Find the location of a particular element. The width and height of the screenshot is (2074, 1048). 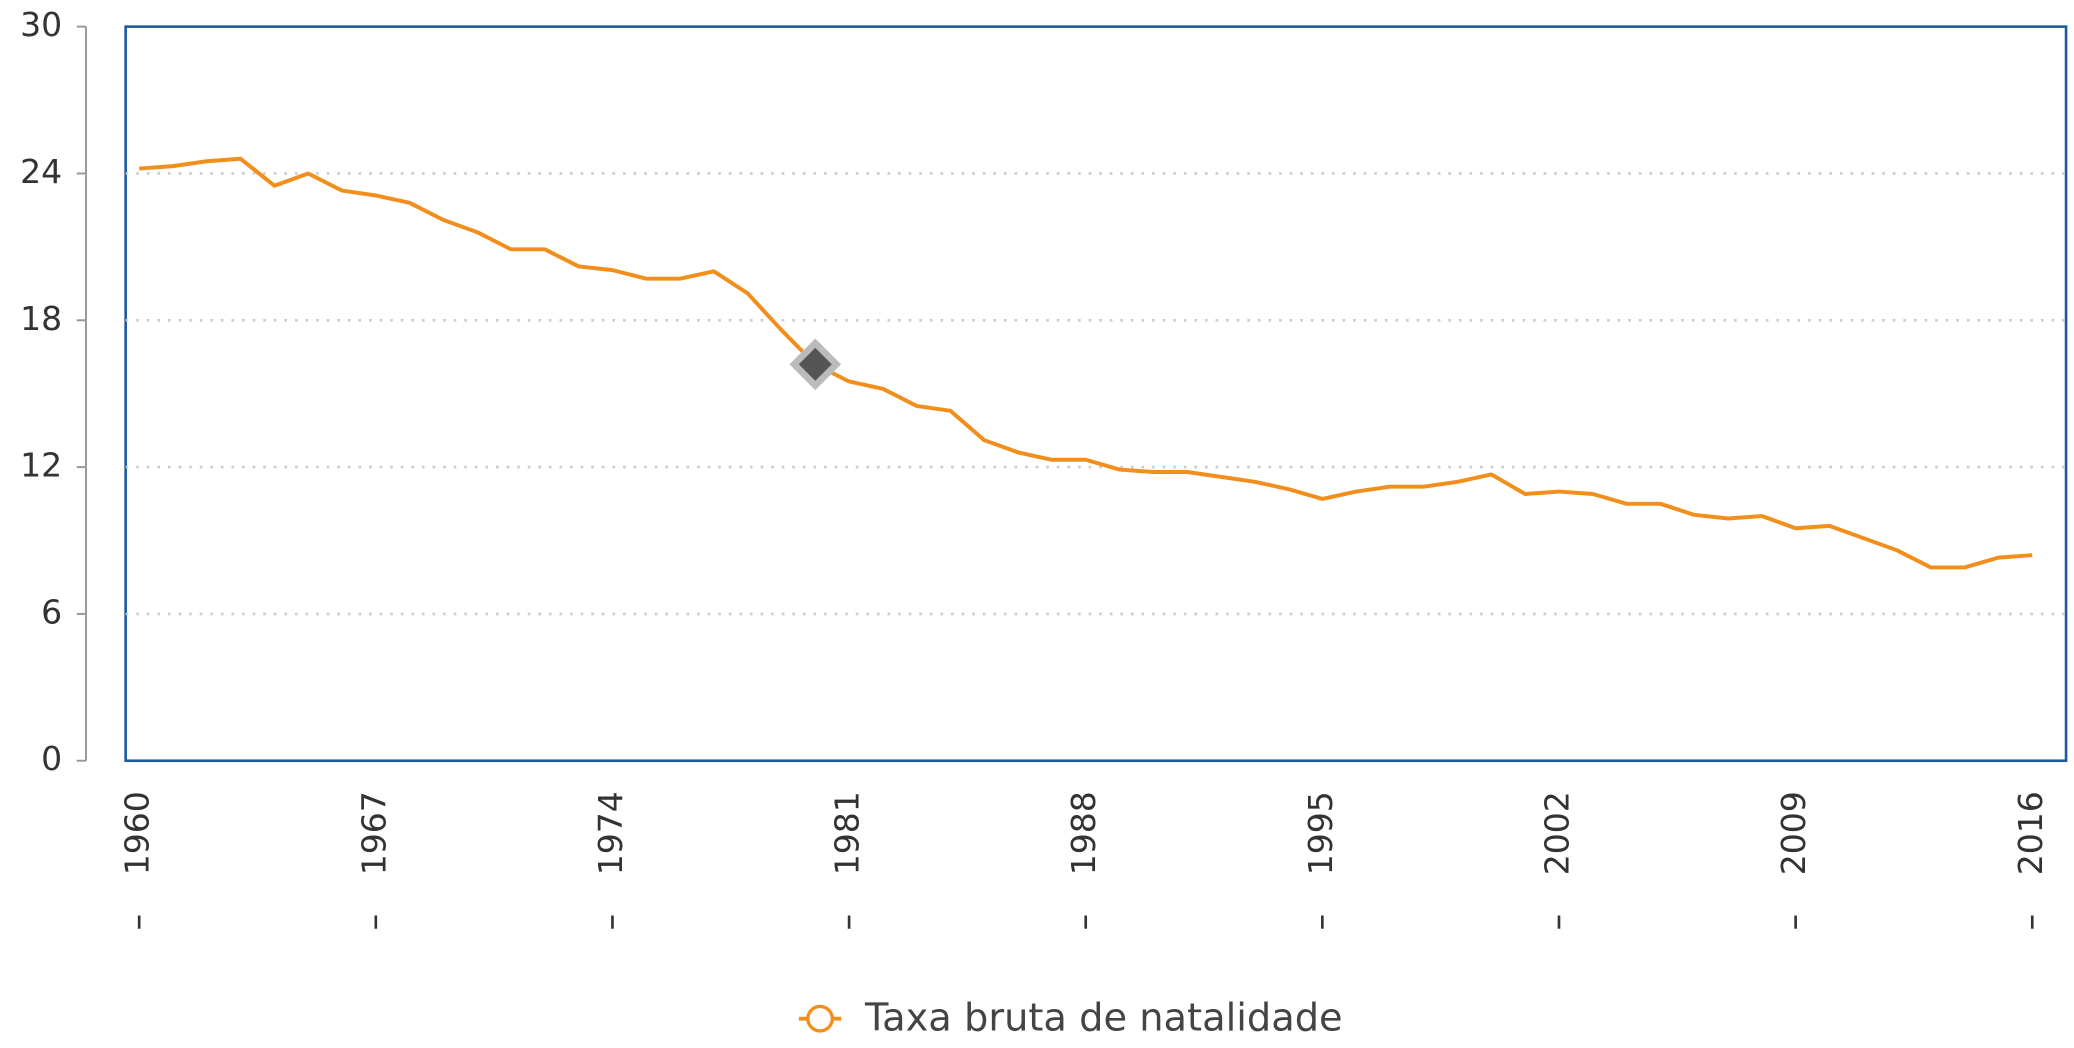

x-tick-label: 1995 is located at coordinates (1320, 833).